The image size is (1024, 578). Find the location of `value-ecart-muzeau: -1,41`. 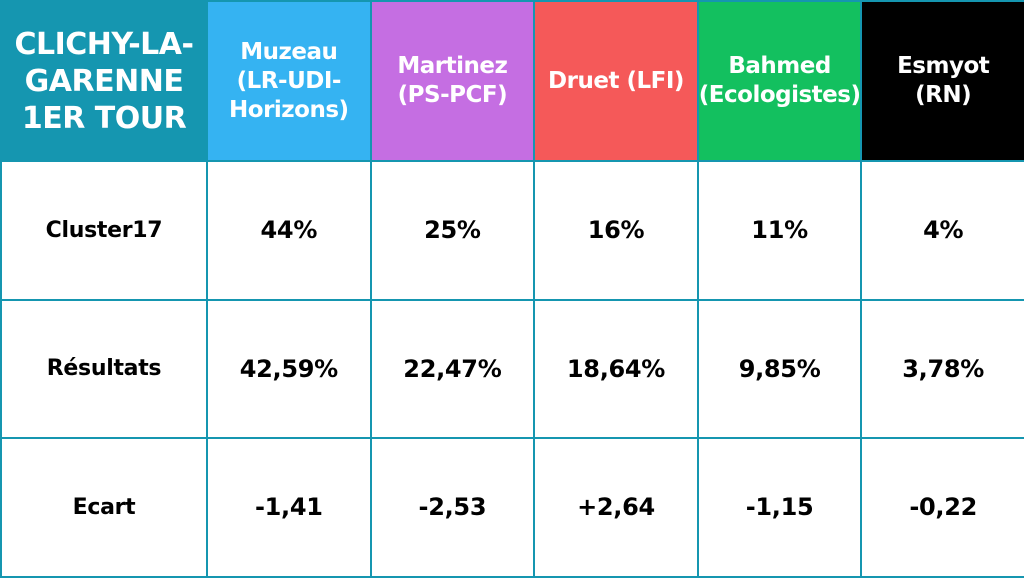

value-ecart-muzeau: -1,41 is located at coordinates (289, 507).